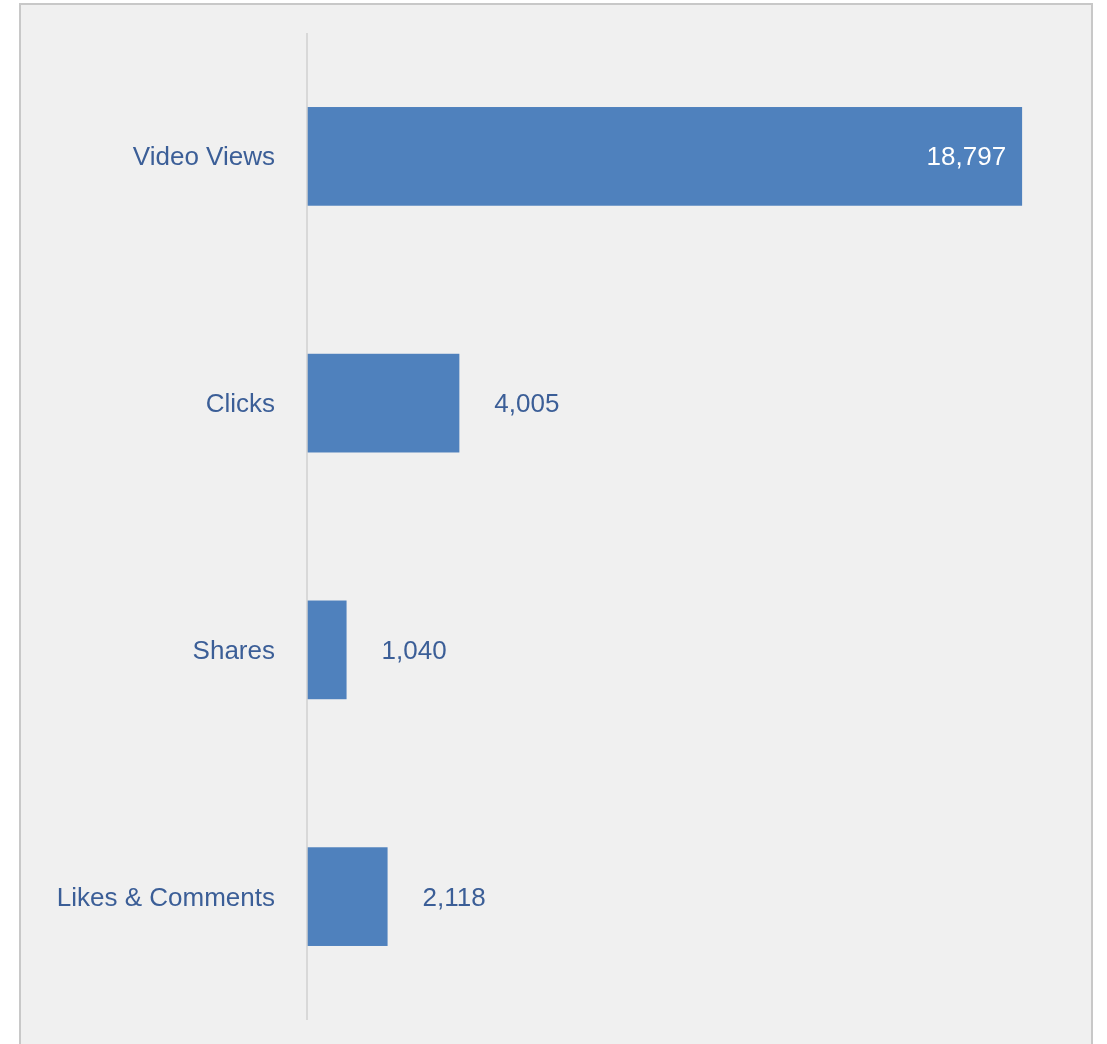 The image size is (1107, 1044). What do you see at coordinates (203, 156) in the screenshot?
I see `y-tick-label: Video Views` at bounding box center [203, 156].